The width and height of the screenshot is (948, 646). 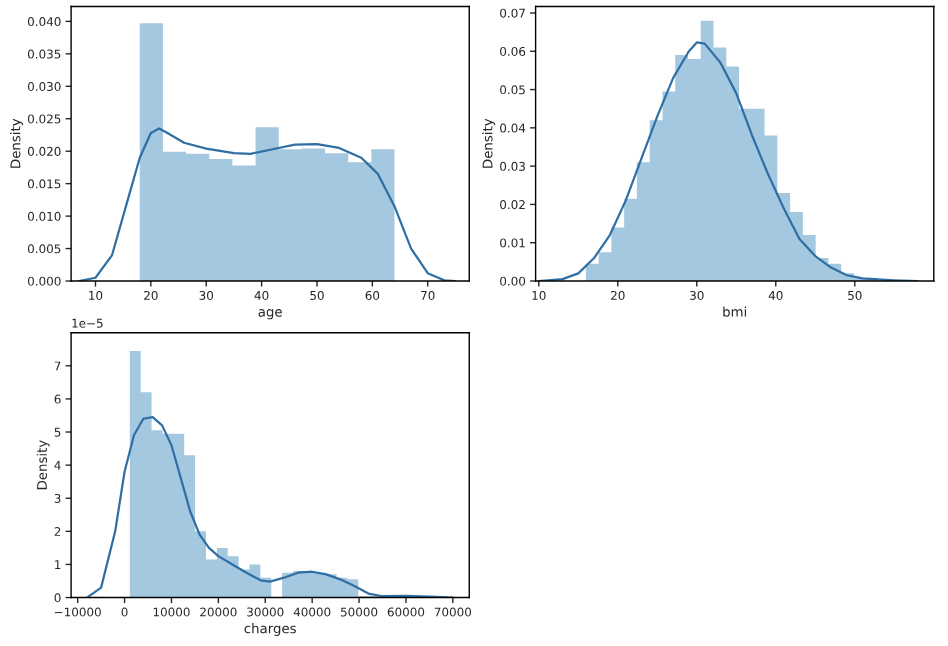 I want to click on line-series, so click(x=269, y=507).